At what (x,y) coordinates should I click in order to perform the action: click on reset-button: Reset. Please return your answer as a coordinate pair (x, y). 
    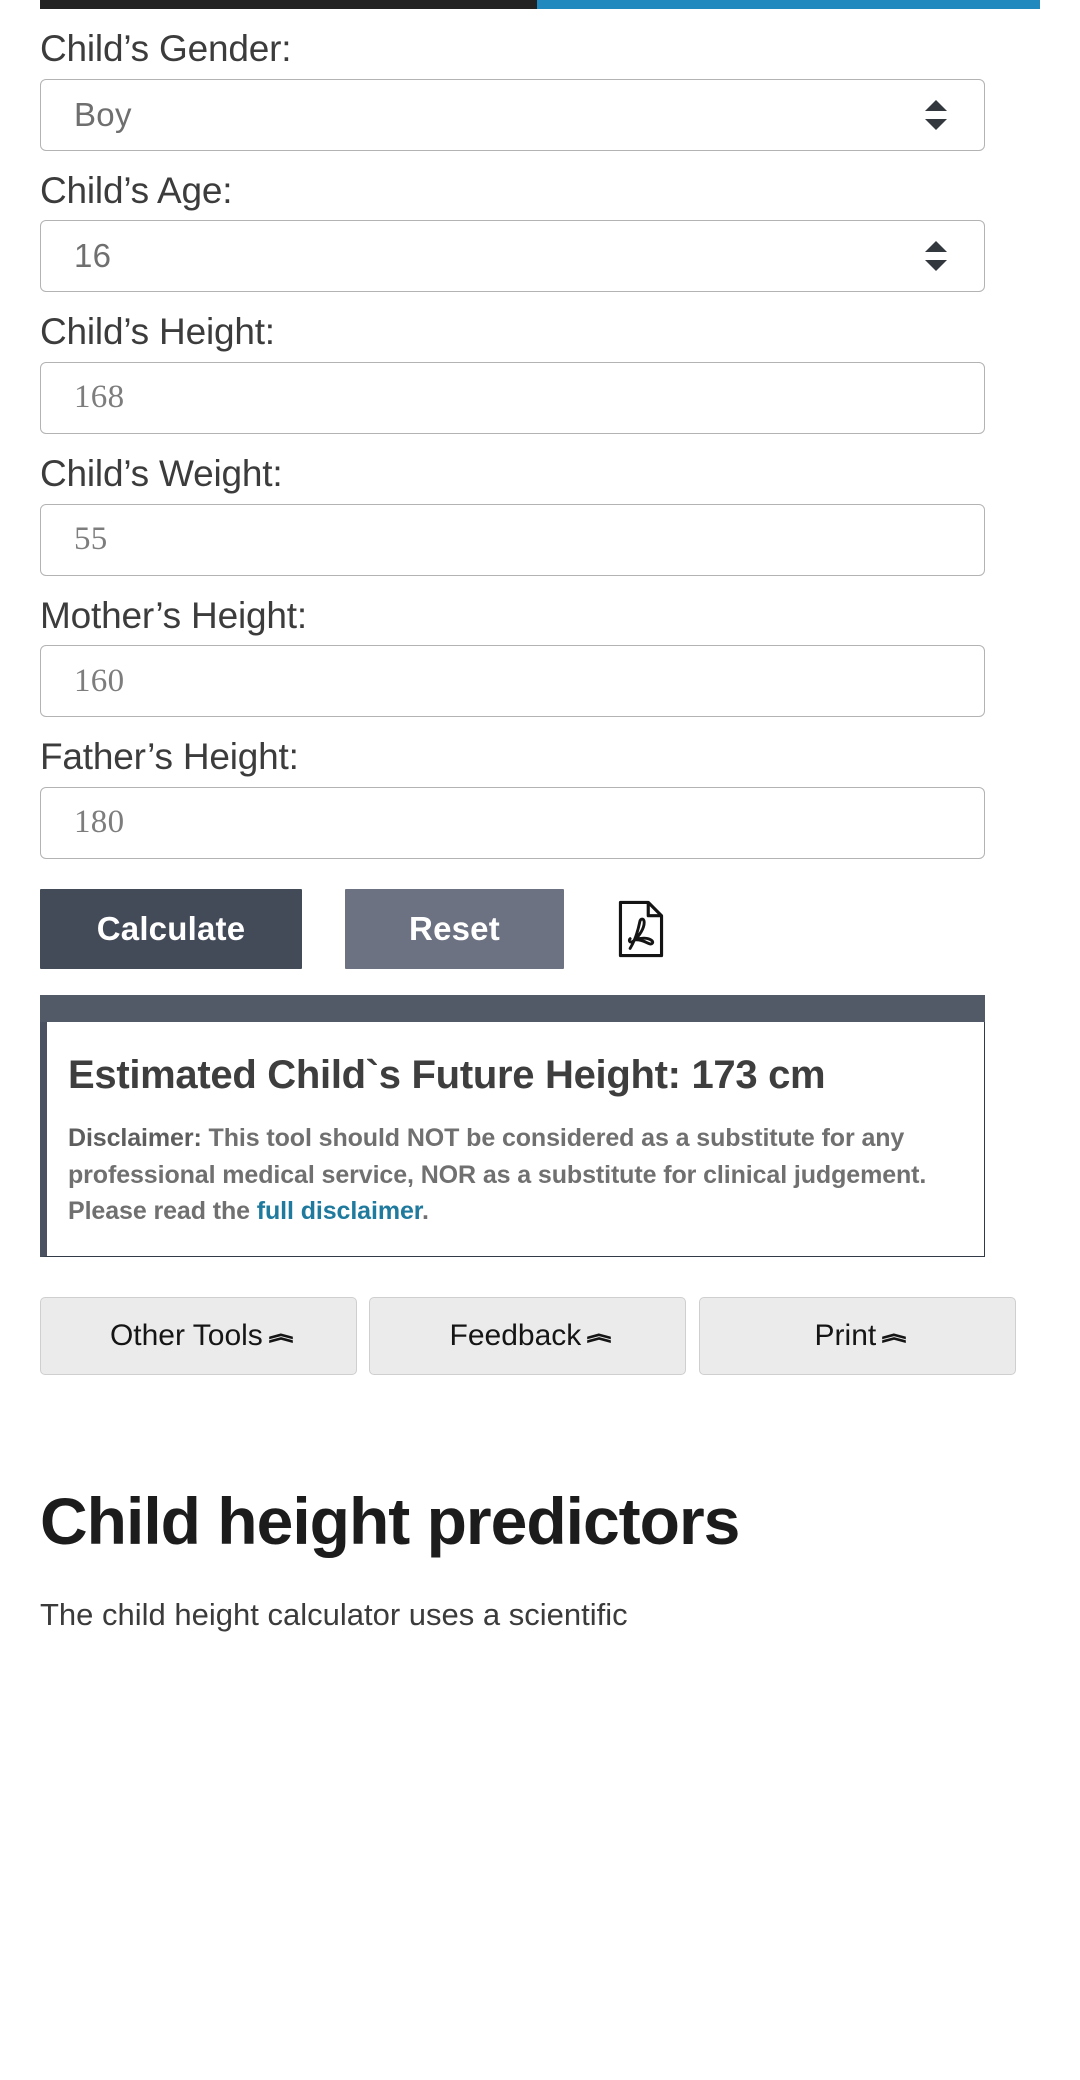
    Looking at the image, I should click on (454, 928).